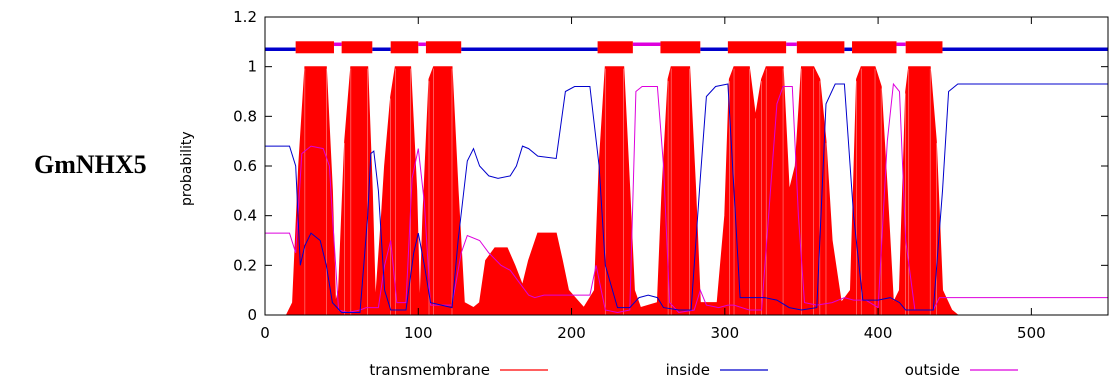 Image resolution: width=1117 pixels, height=383 pixels. What do you see at coordinates (245, 216) in the screenshot?
I see `y-tick-label: 0.4` at bounding box center [245, 216].